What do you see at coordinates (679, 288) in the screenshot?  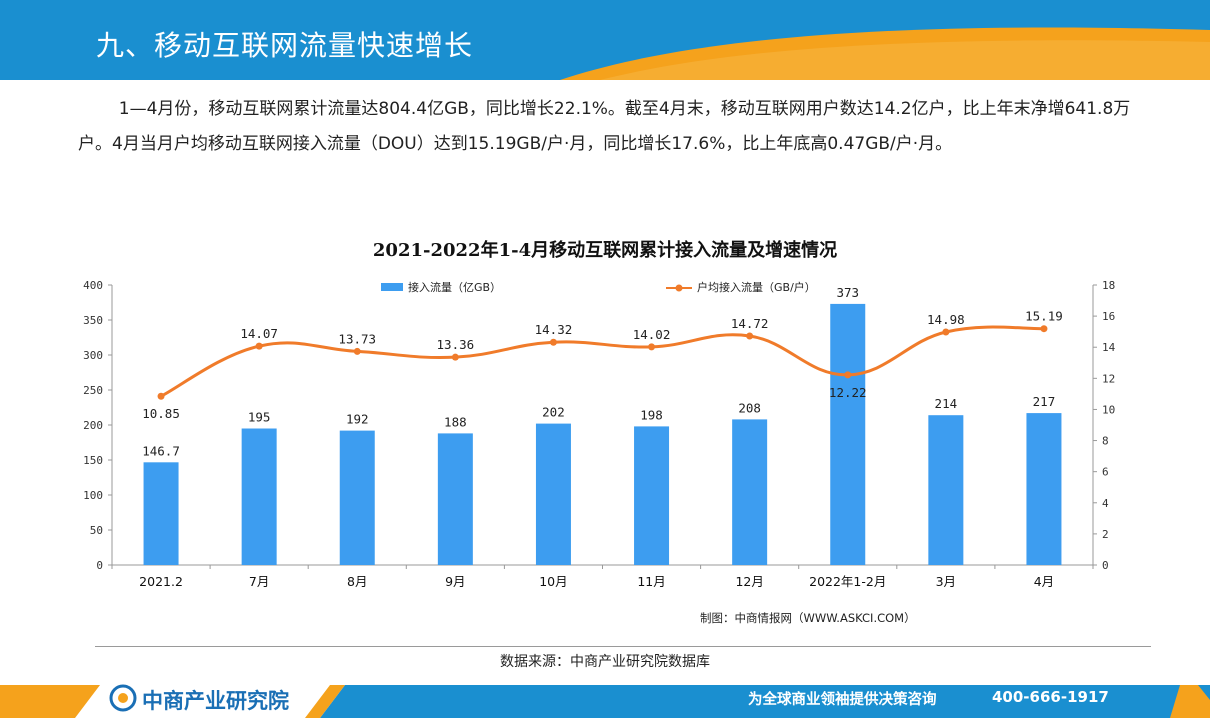 I see `legend-line-marker` at bounding box center [679, 288].